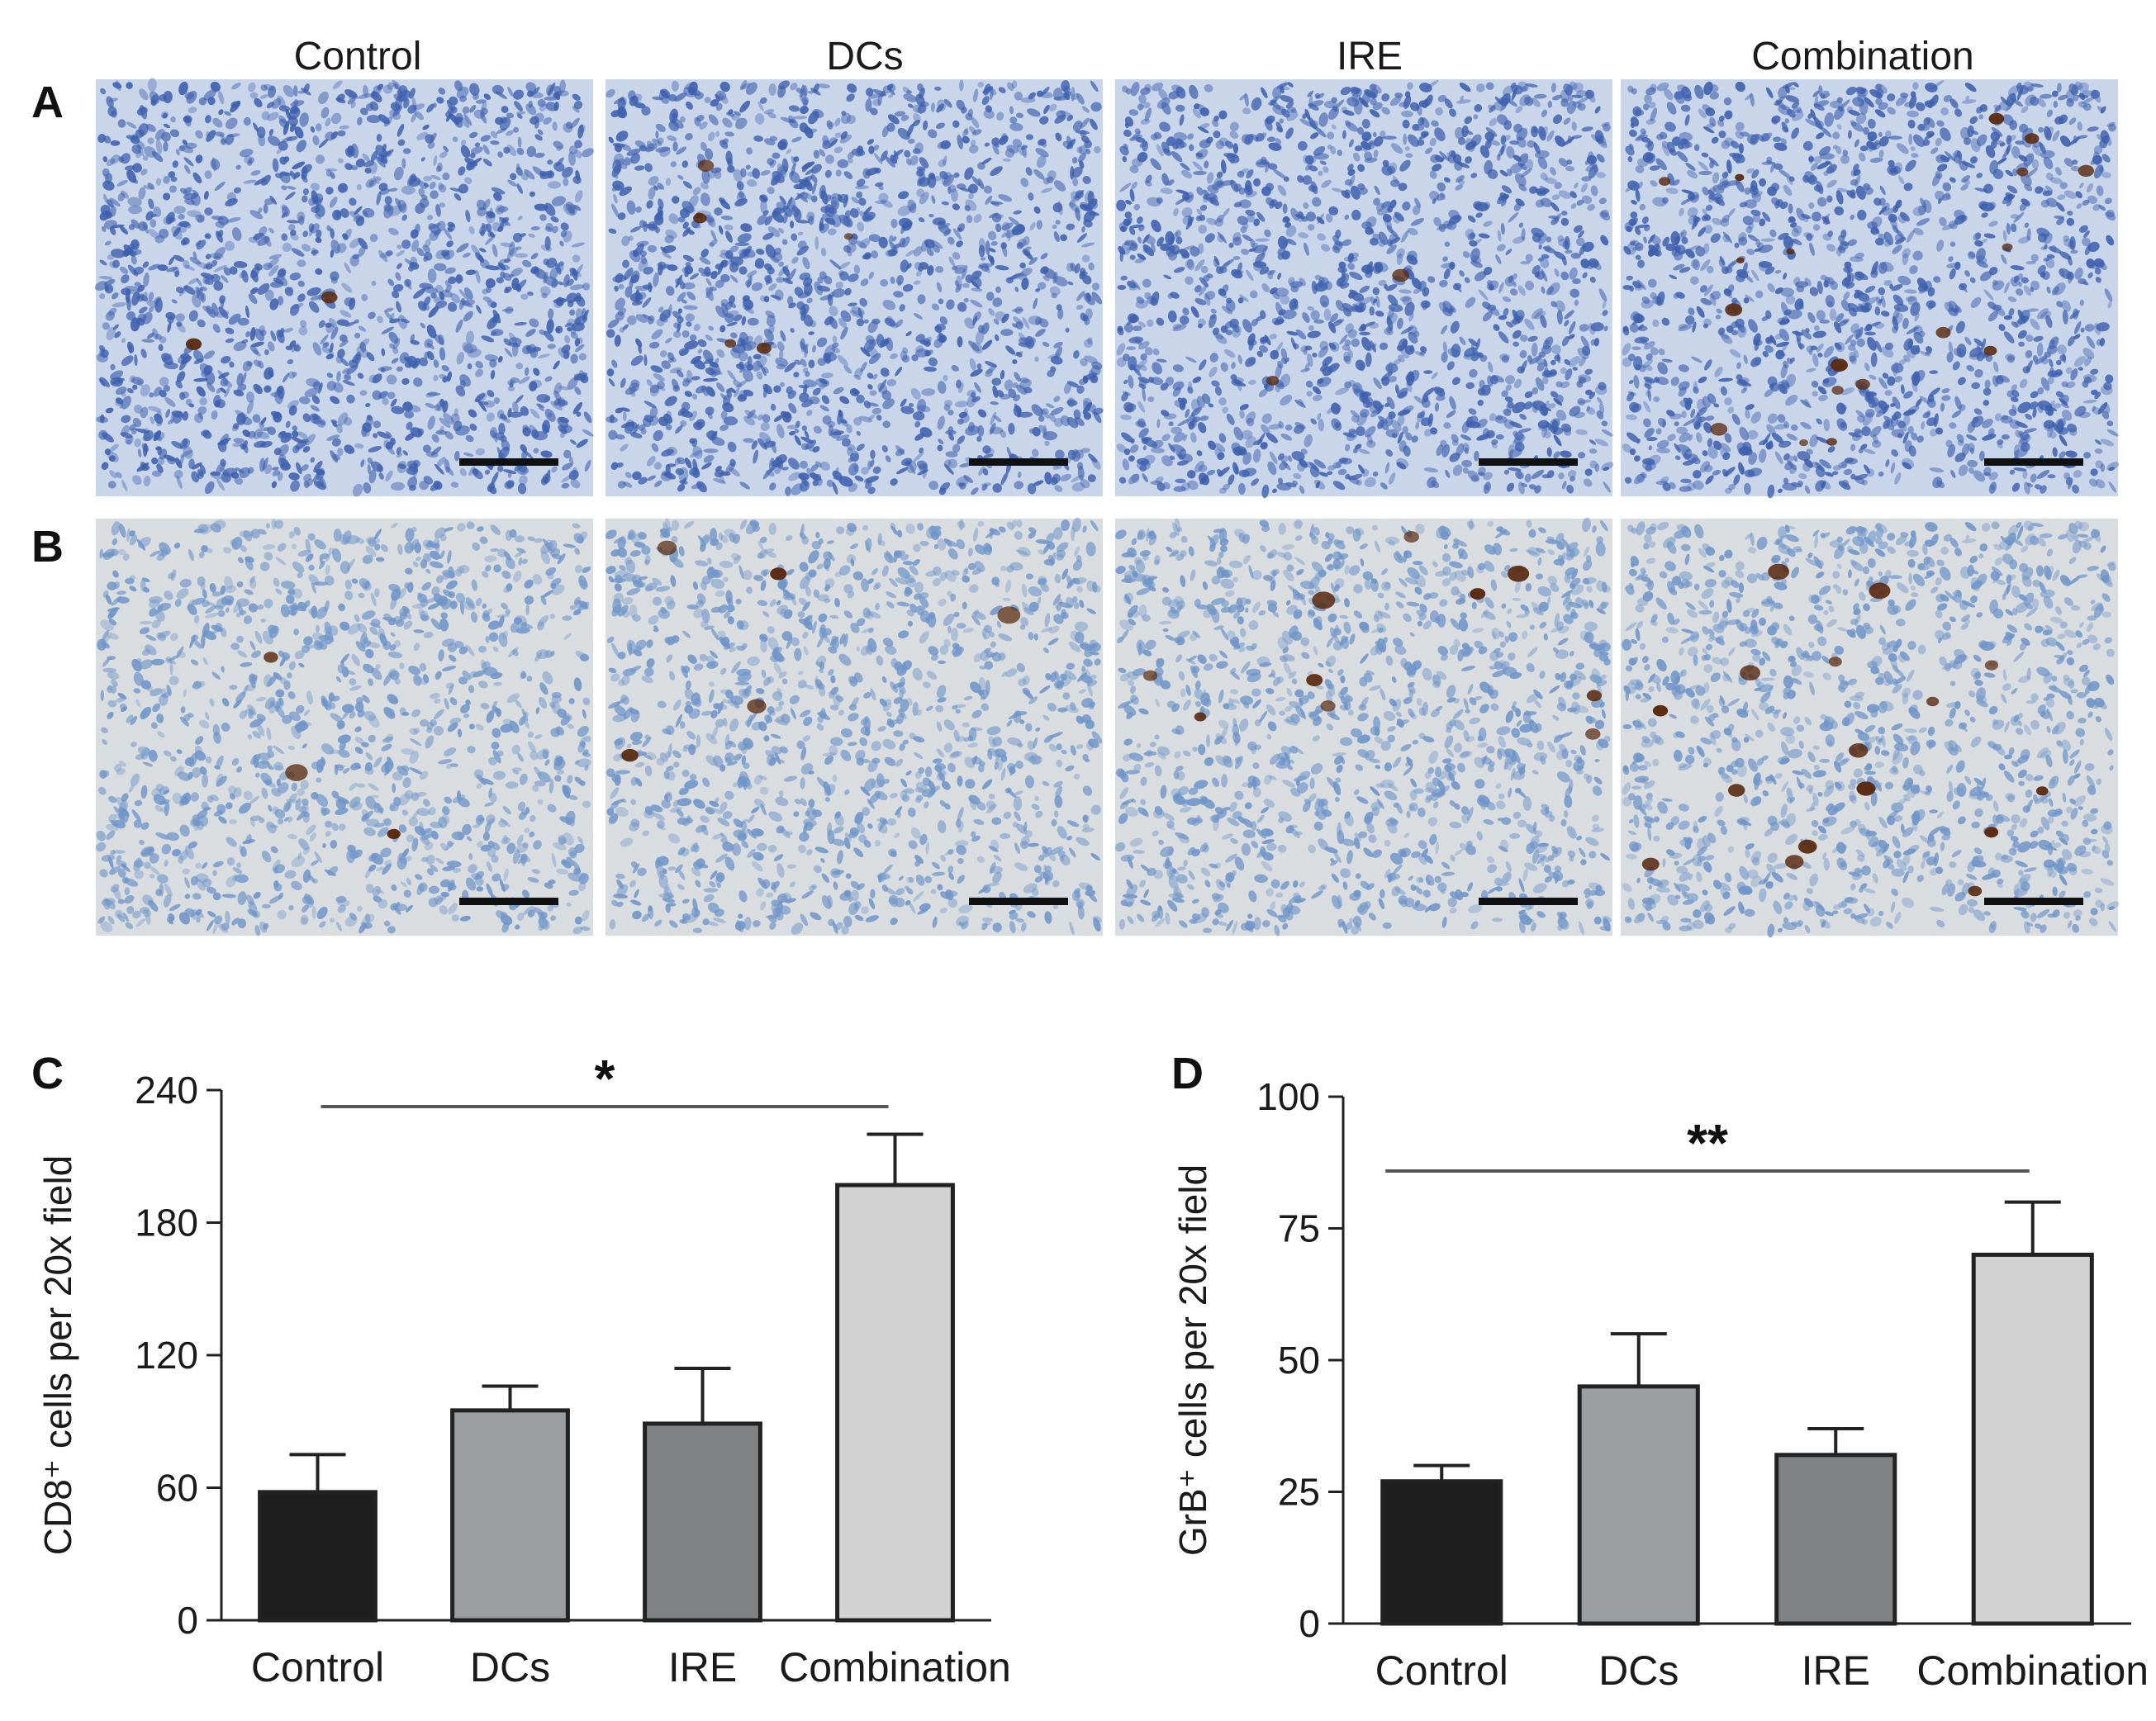 The height and width of the screenshot is (1721, 2156). I want to click on column-title-ire: IRE, so click(1370, 56).